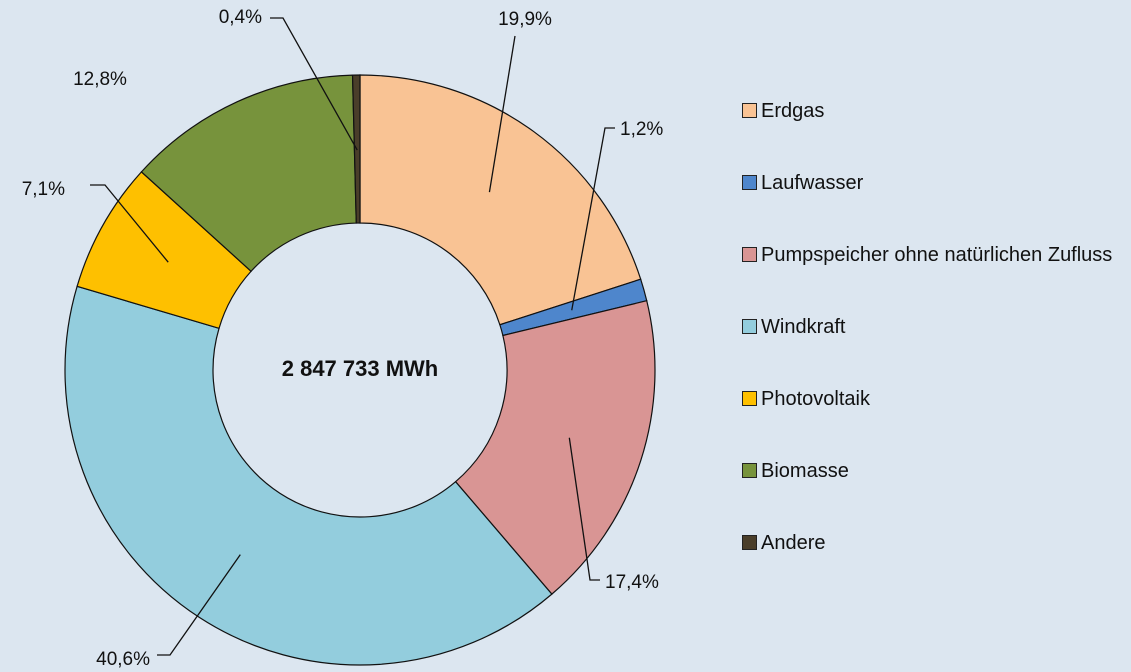 The height and width of the screenshot is (672, 1131). I want to click on value-label: 12,8%, so click(100, 79).